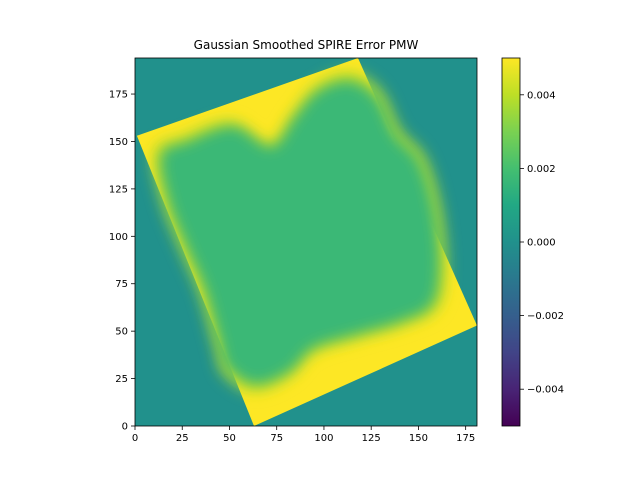 The image size is (640, 480). I want to click on colorbar-tick-label: 0.004, so click(541, 95).